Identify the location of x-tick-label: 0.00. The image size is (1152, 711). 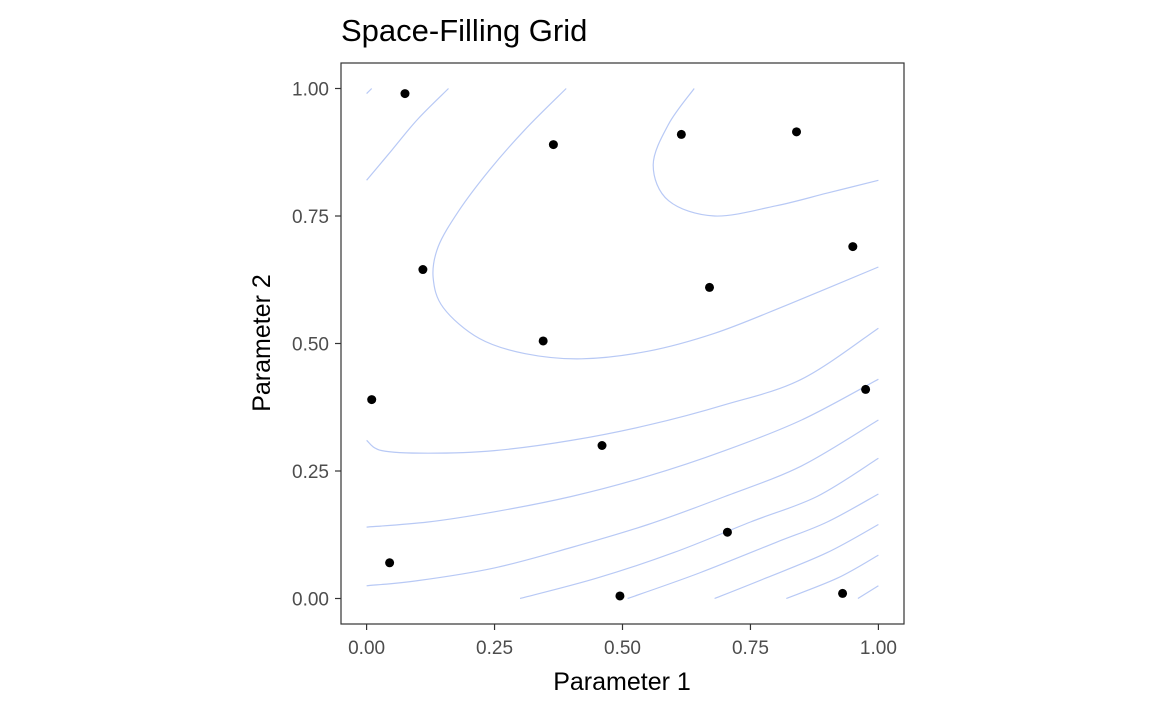
(366, 648).